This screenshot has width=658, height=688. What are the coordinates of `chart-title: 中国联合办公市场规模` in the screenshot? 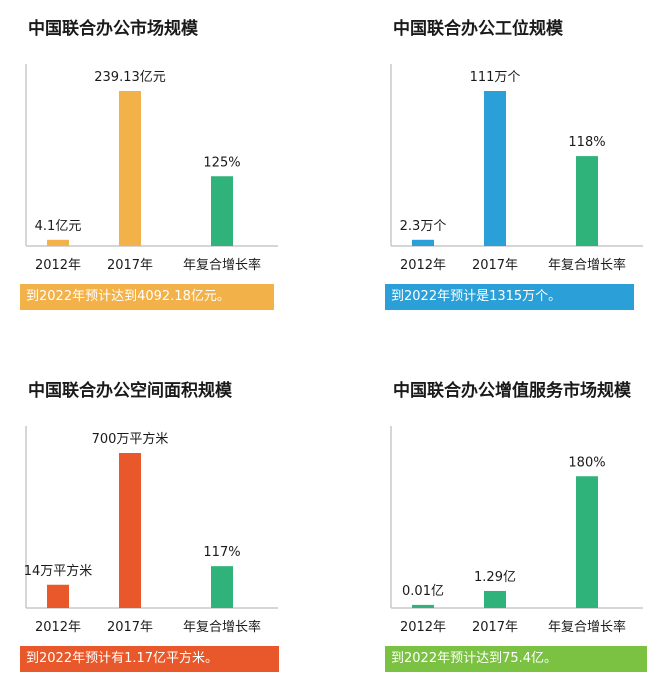 It's located at (113, 29).